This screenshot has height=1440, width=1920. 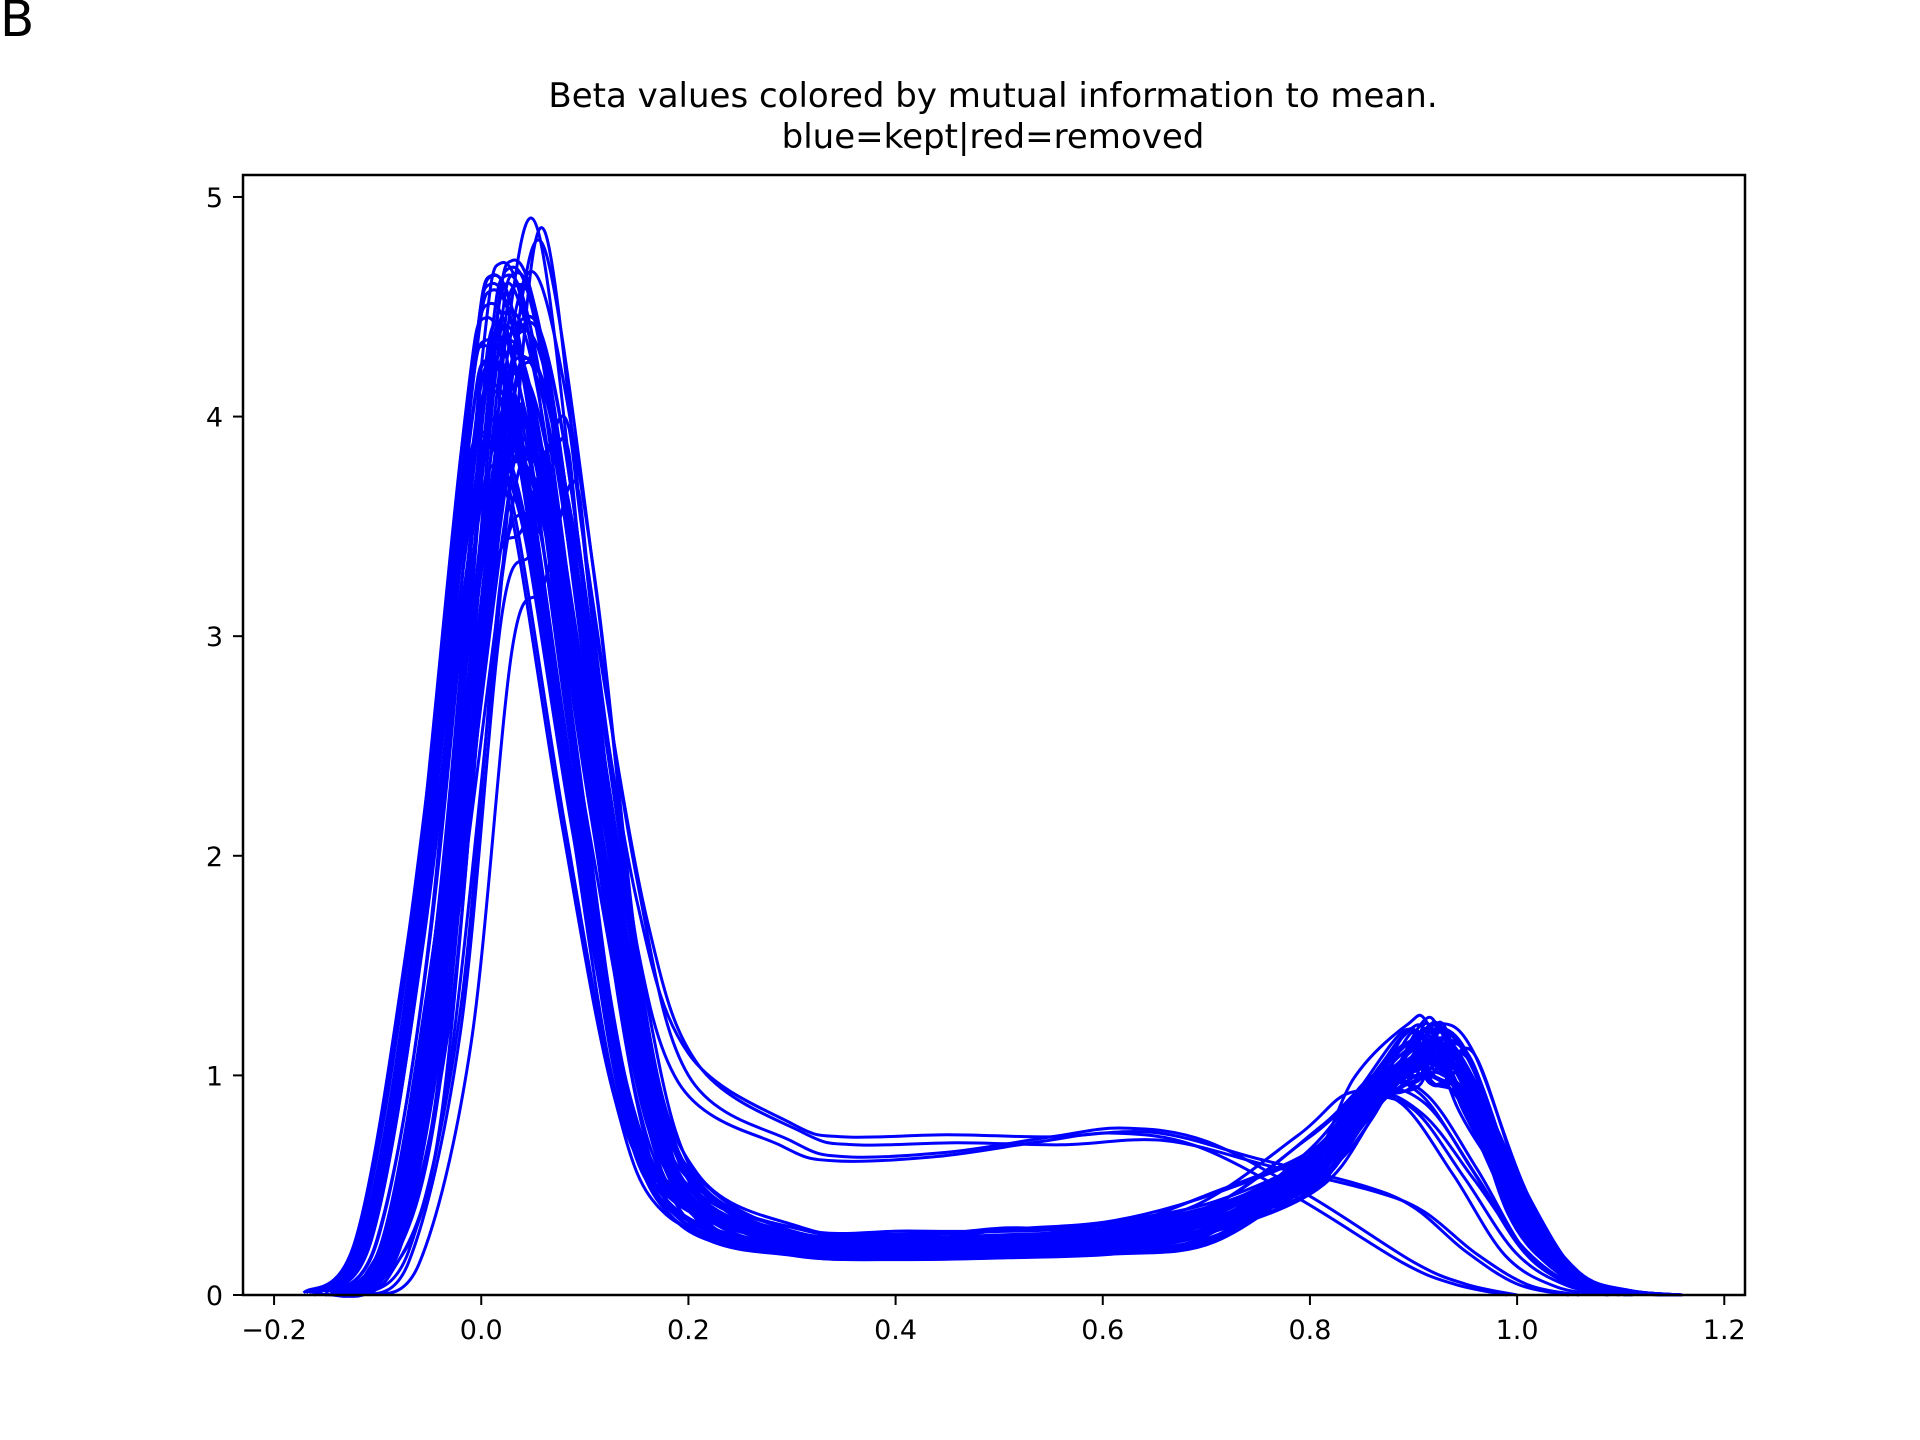 I want to click on panel-label: B, so click(x=17, y=24).